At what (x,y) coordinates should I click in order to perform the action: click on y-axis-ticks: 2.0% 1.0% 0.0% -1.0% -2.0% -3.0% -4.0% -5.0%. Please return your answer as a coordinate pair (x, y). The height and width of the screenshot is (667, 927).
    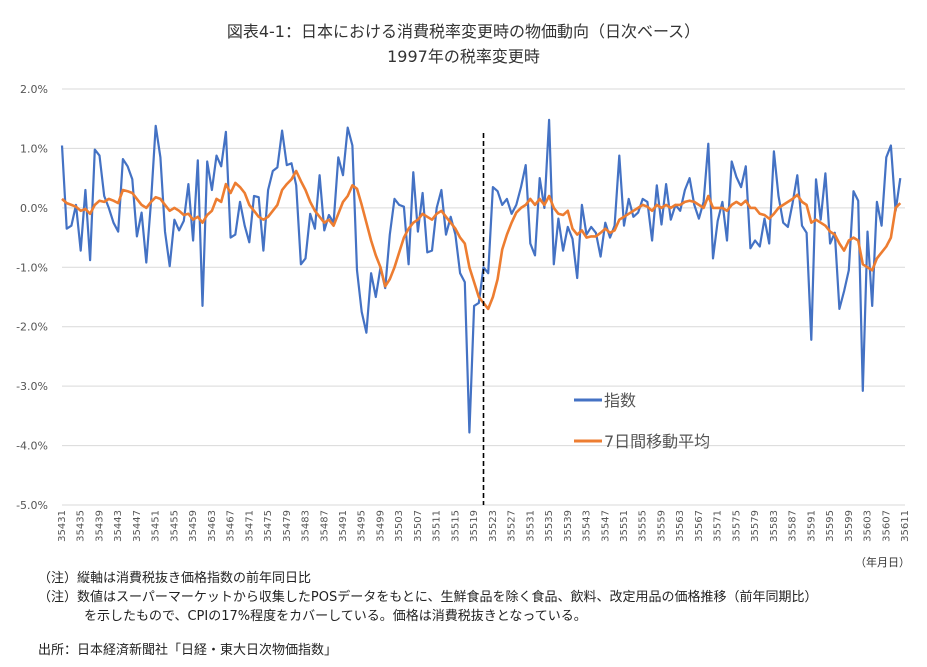
    Looking at the image, I should click on (32, 297).